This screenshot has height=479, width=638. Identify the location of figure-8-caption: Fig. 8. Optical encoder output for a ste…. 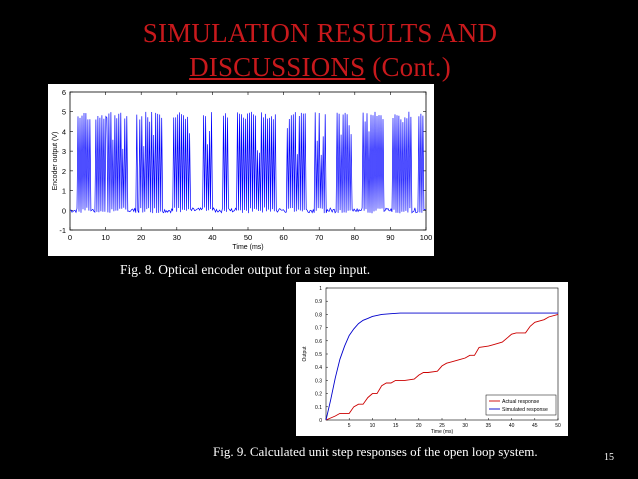
(245, 269).